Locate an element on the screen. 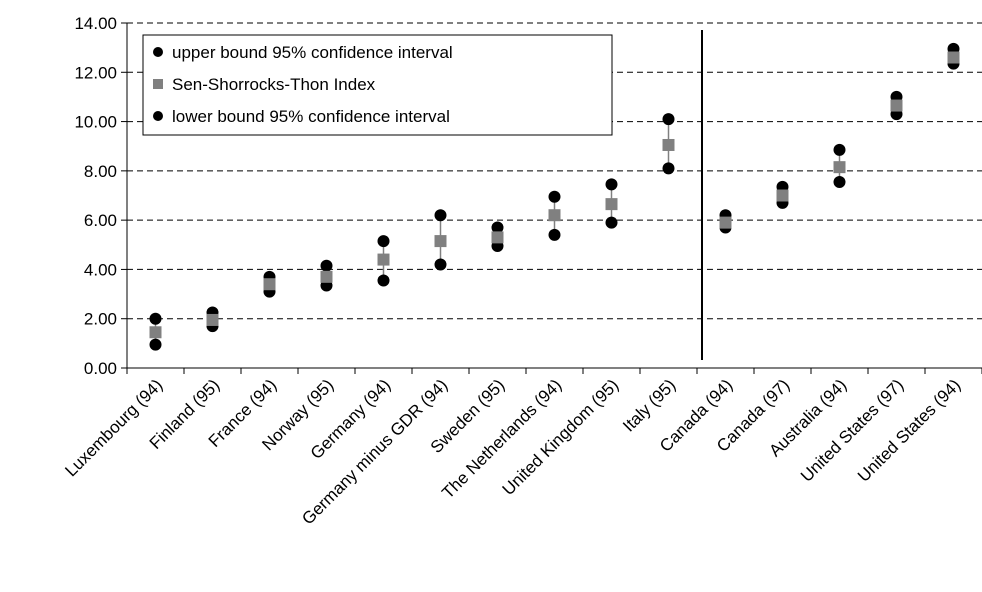 The width and height of the screenshot is (982, 592). legend-box is located at coordinates (377, 85).